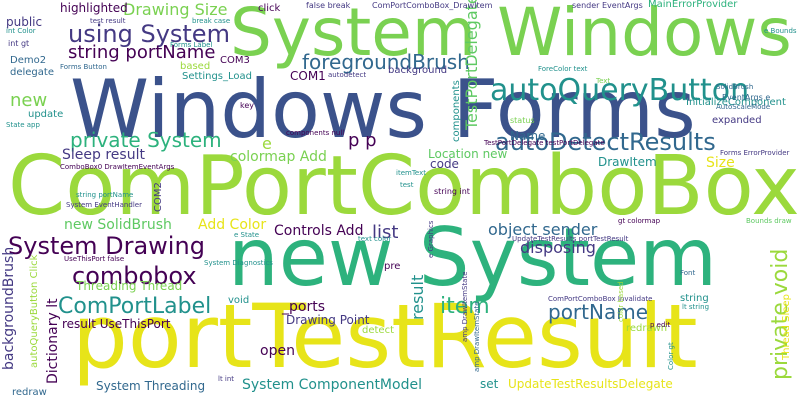 Image resolution: width=800 pixels, height=400 pixels. I want to click on cloud-word: new System, so click(473, 257).